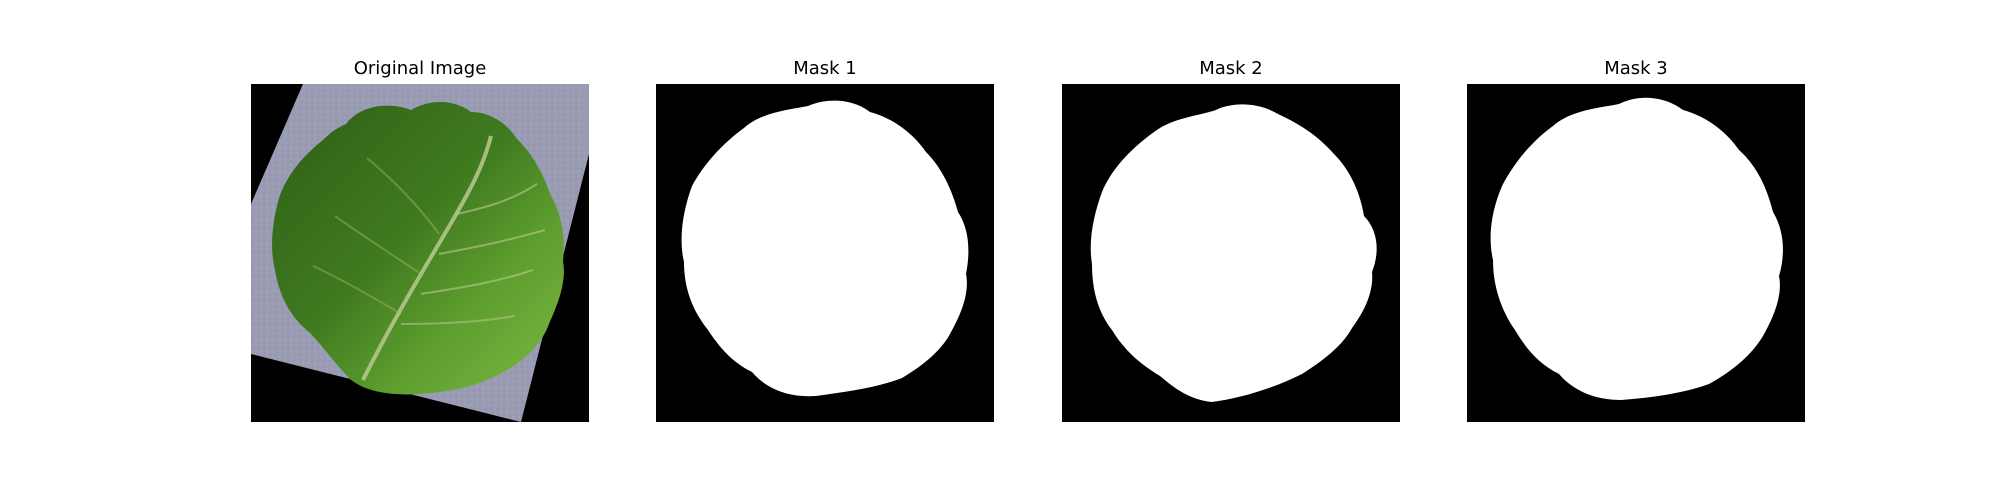 Image resolution: width=2000 pixels, height=500 pixels. Describe the element at coordinates (825, 68) in the screenshot. I see `panel-title: Mask 1` at that location.